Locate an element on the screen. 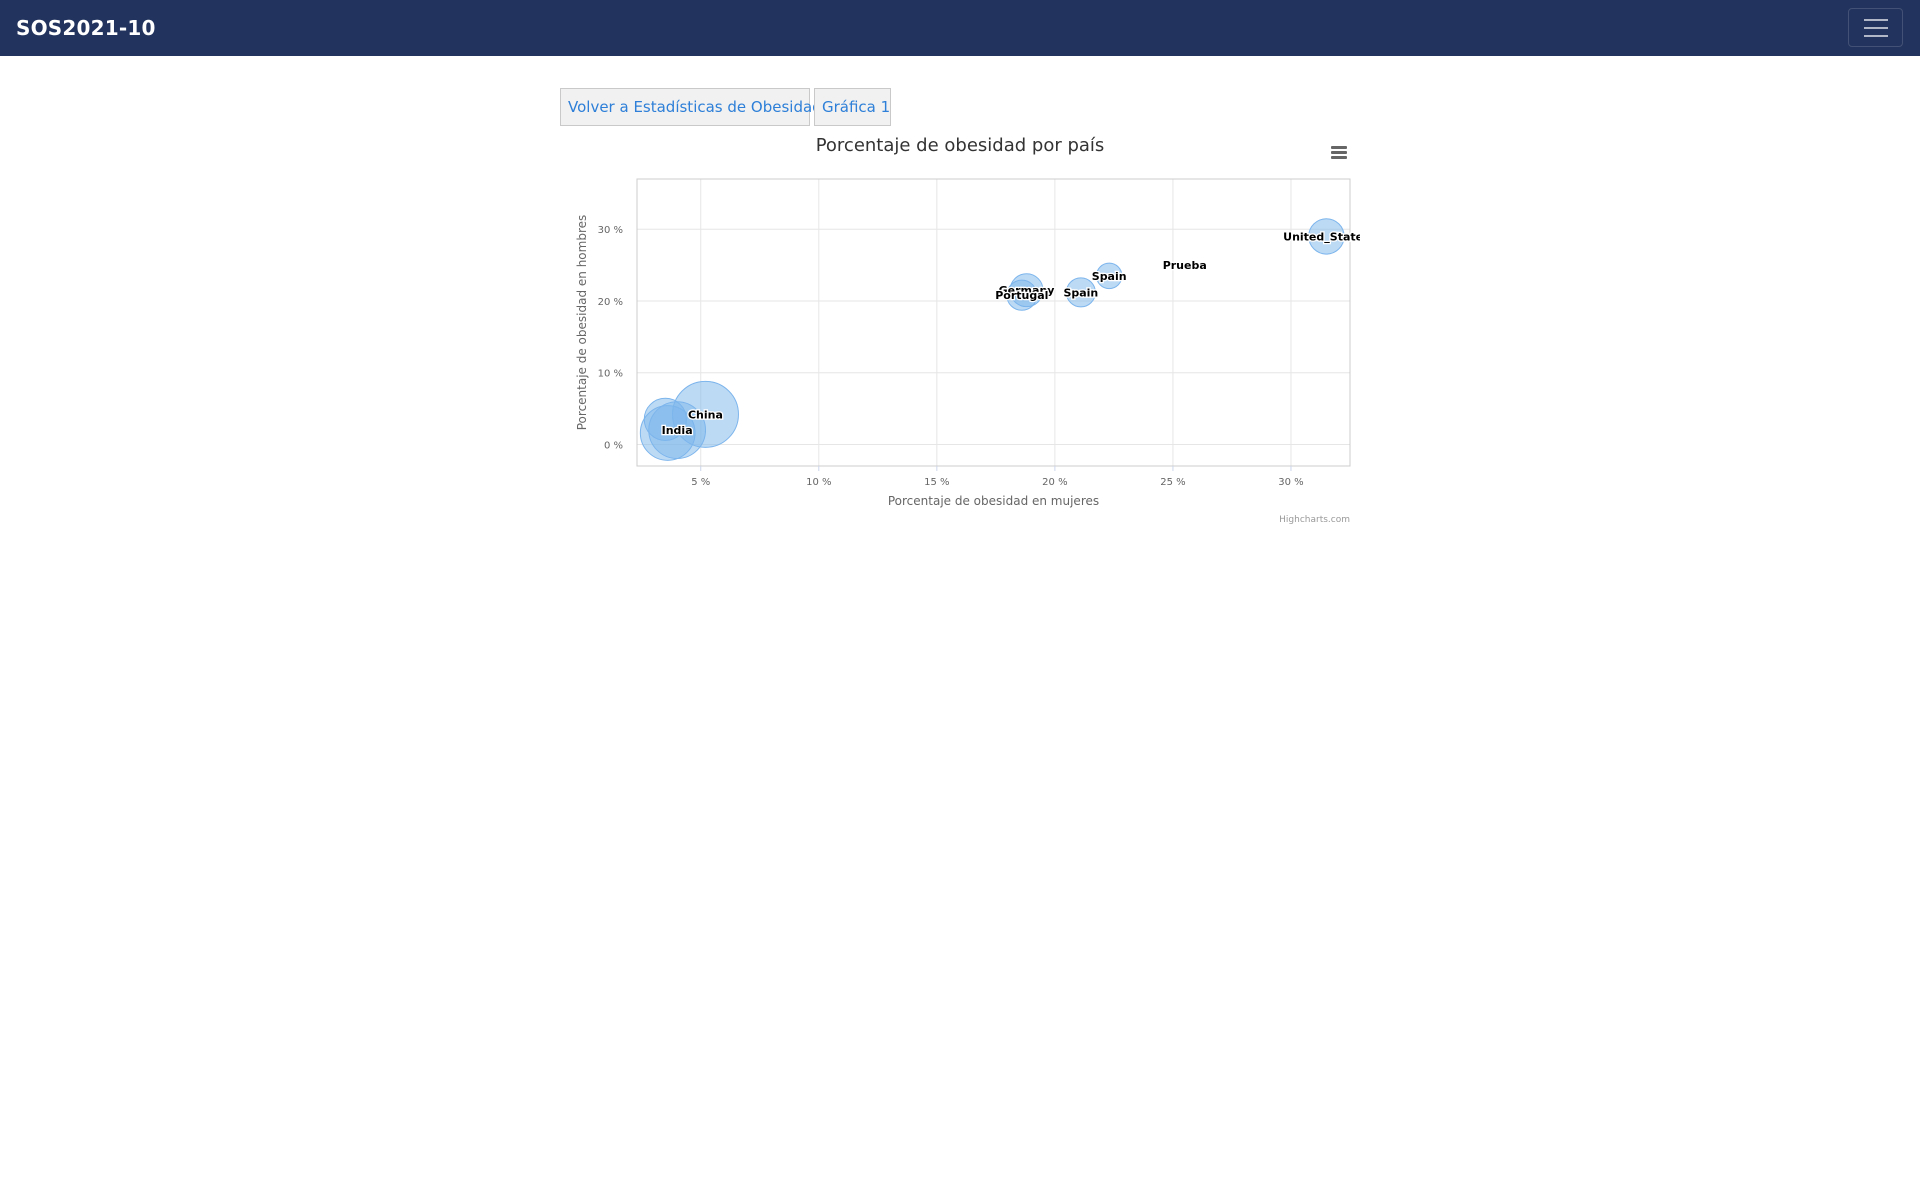  y-tick-label: 20 % is located at coordinates (610, 302).